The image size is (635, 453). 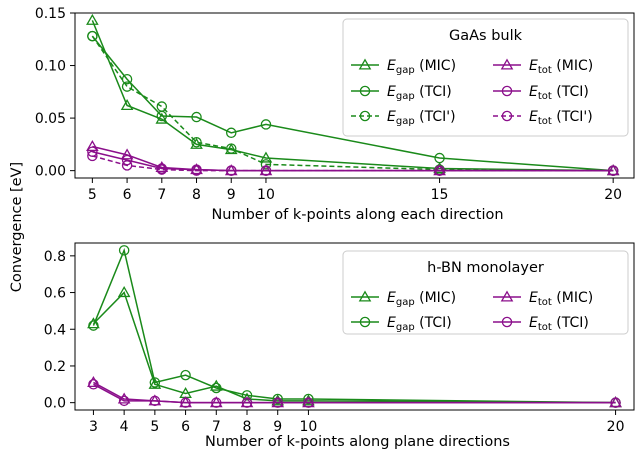 I want to click on y-tick-label: 0.2, so click(x=55, y=367).